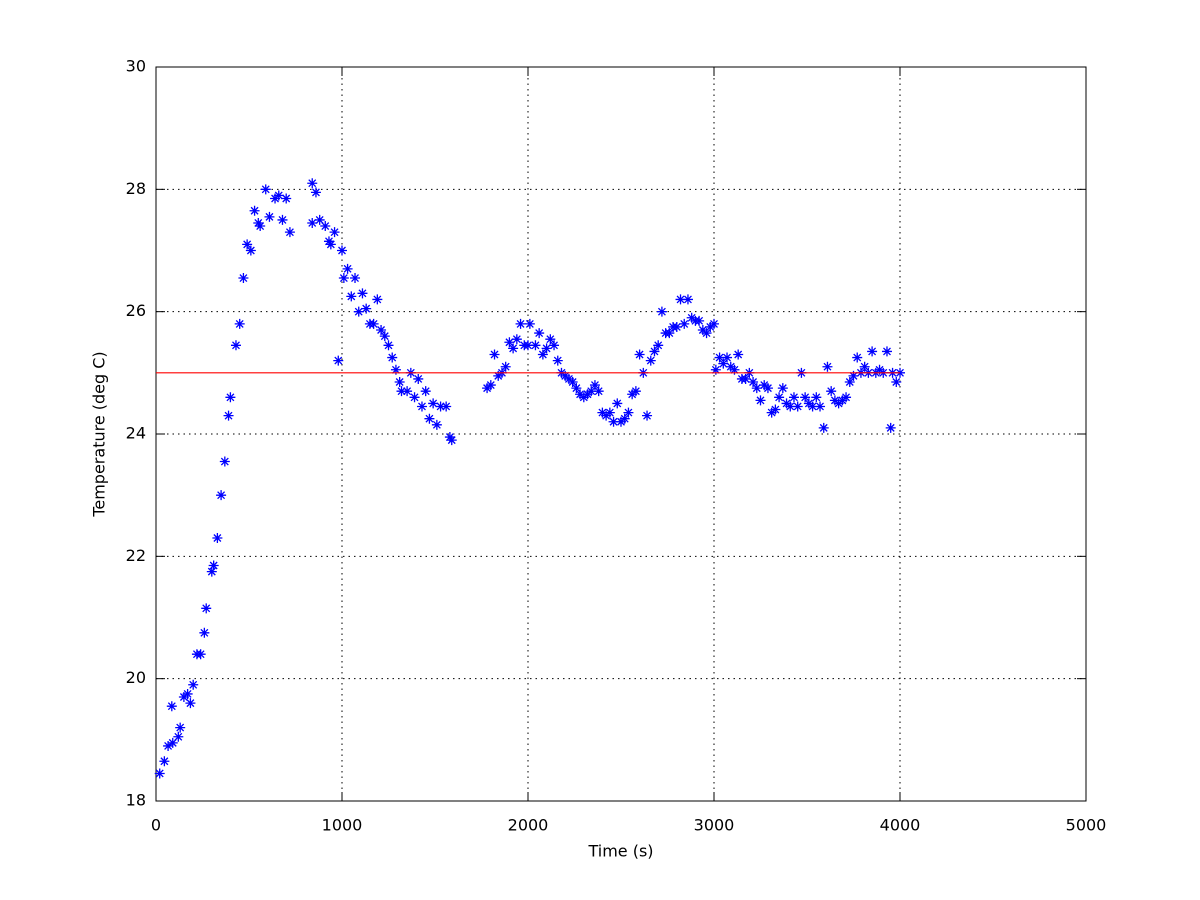 The height and width of the screenshot is (900, 1200). I want to click on x-tick-label: 3000, so click(714, 825).